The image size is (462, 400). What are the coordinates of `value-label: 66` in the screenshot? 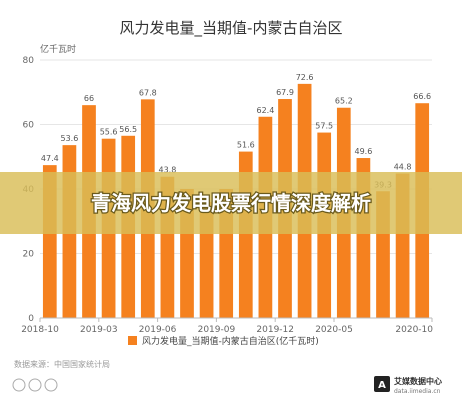 It's located at (89, 98).